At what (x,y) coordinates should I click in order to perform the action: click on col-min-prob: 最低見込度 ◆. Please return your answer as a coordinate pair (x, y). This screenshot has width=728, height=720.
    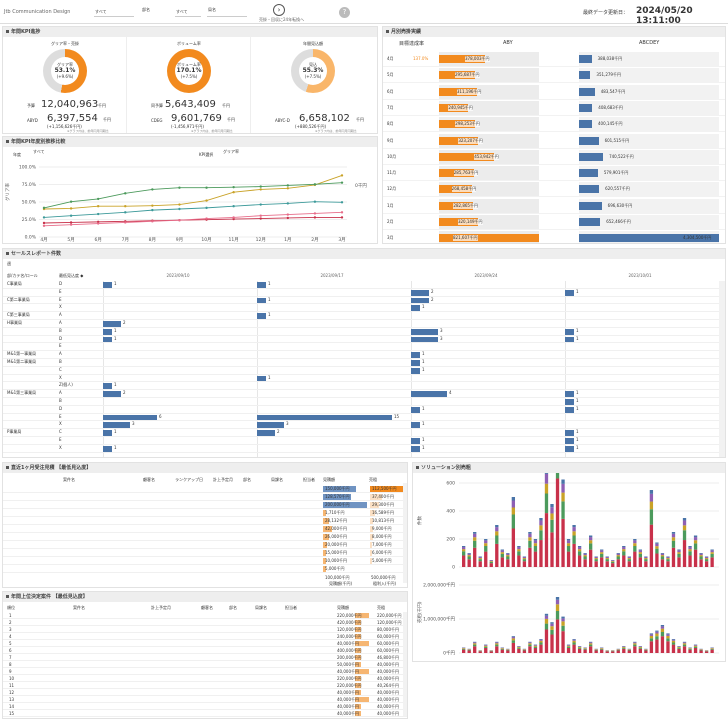
    Looking at the image, I should click on (71, 275).